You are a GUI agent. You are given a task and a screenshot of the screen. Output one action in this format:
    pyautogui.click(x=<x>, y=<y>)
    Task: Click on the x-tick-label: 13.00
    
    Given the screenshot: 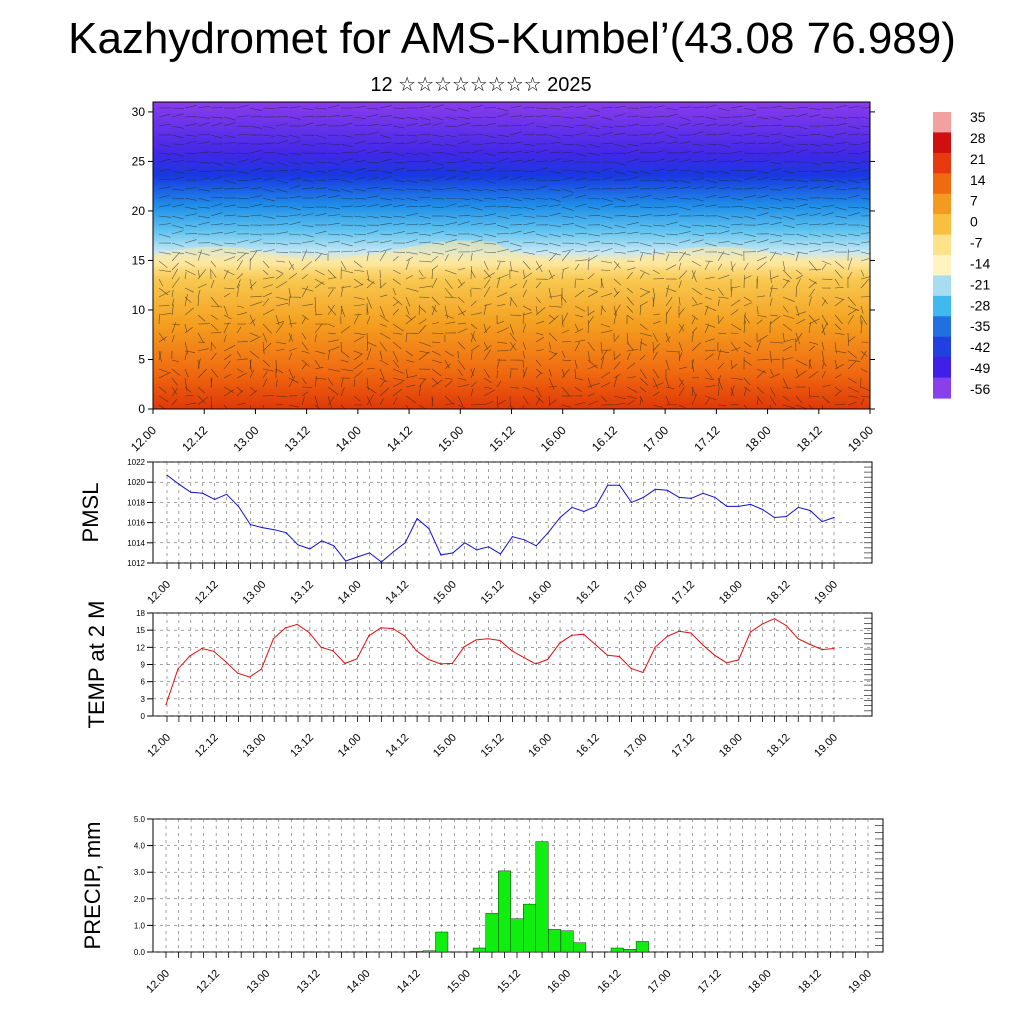 What is the action you would take?
    pyautogui.click(x=254, y=746)
    